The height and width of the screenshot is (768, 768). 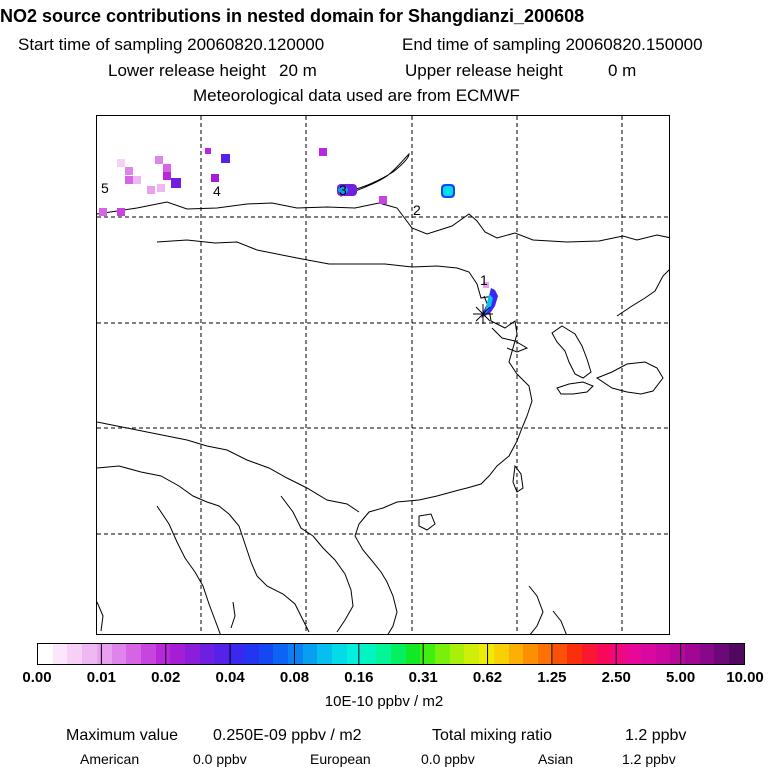 What do you see at coordinates (656, 735) in the screenshot?
I see `total-mixing-value: 1.2 ppbv` at bounding box center [656, 735].